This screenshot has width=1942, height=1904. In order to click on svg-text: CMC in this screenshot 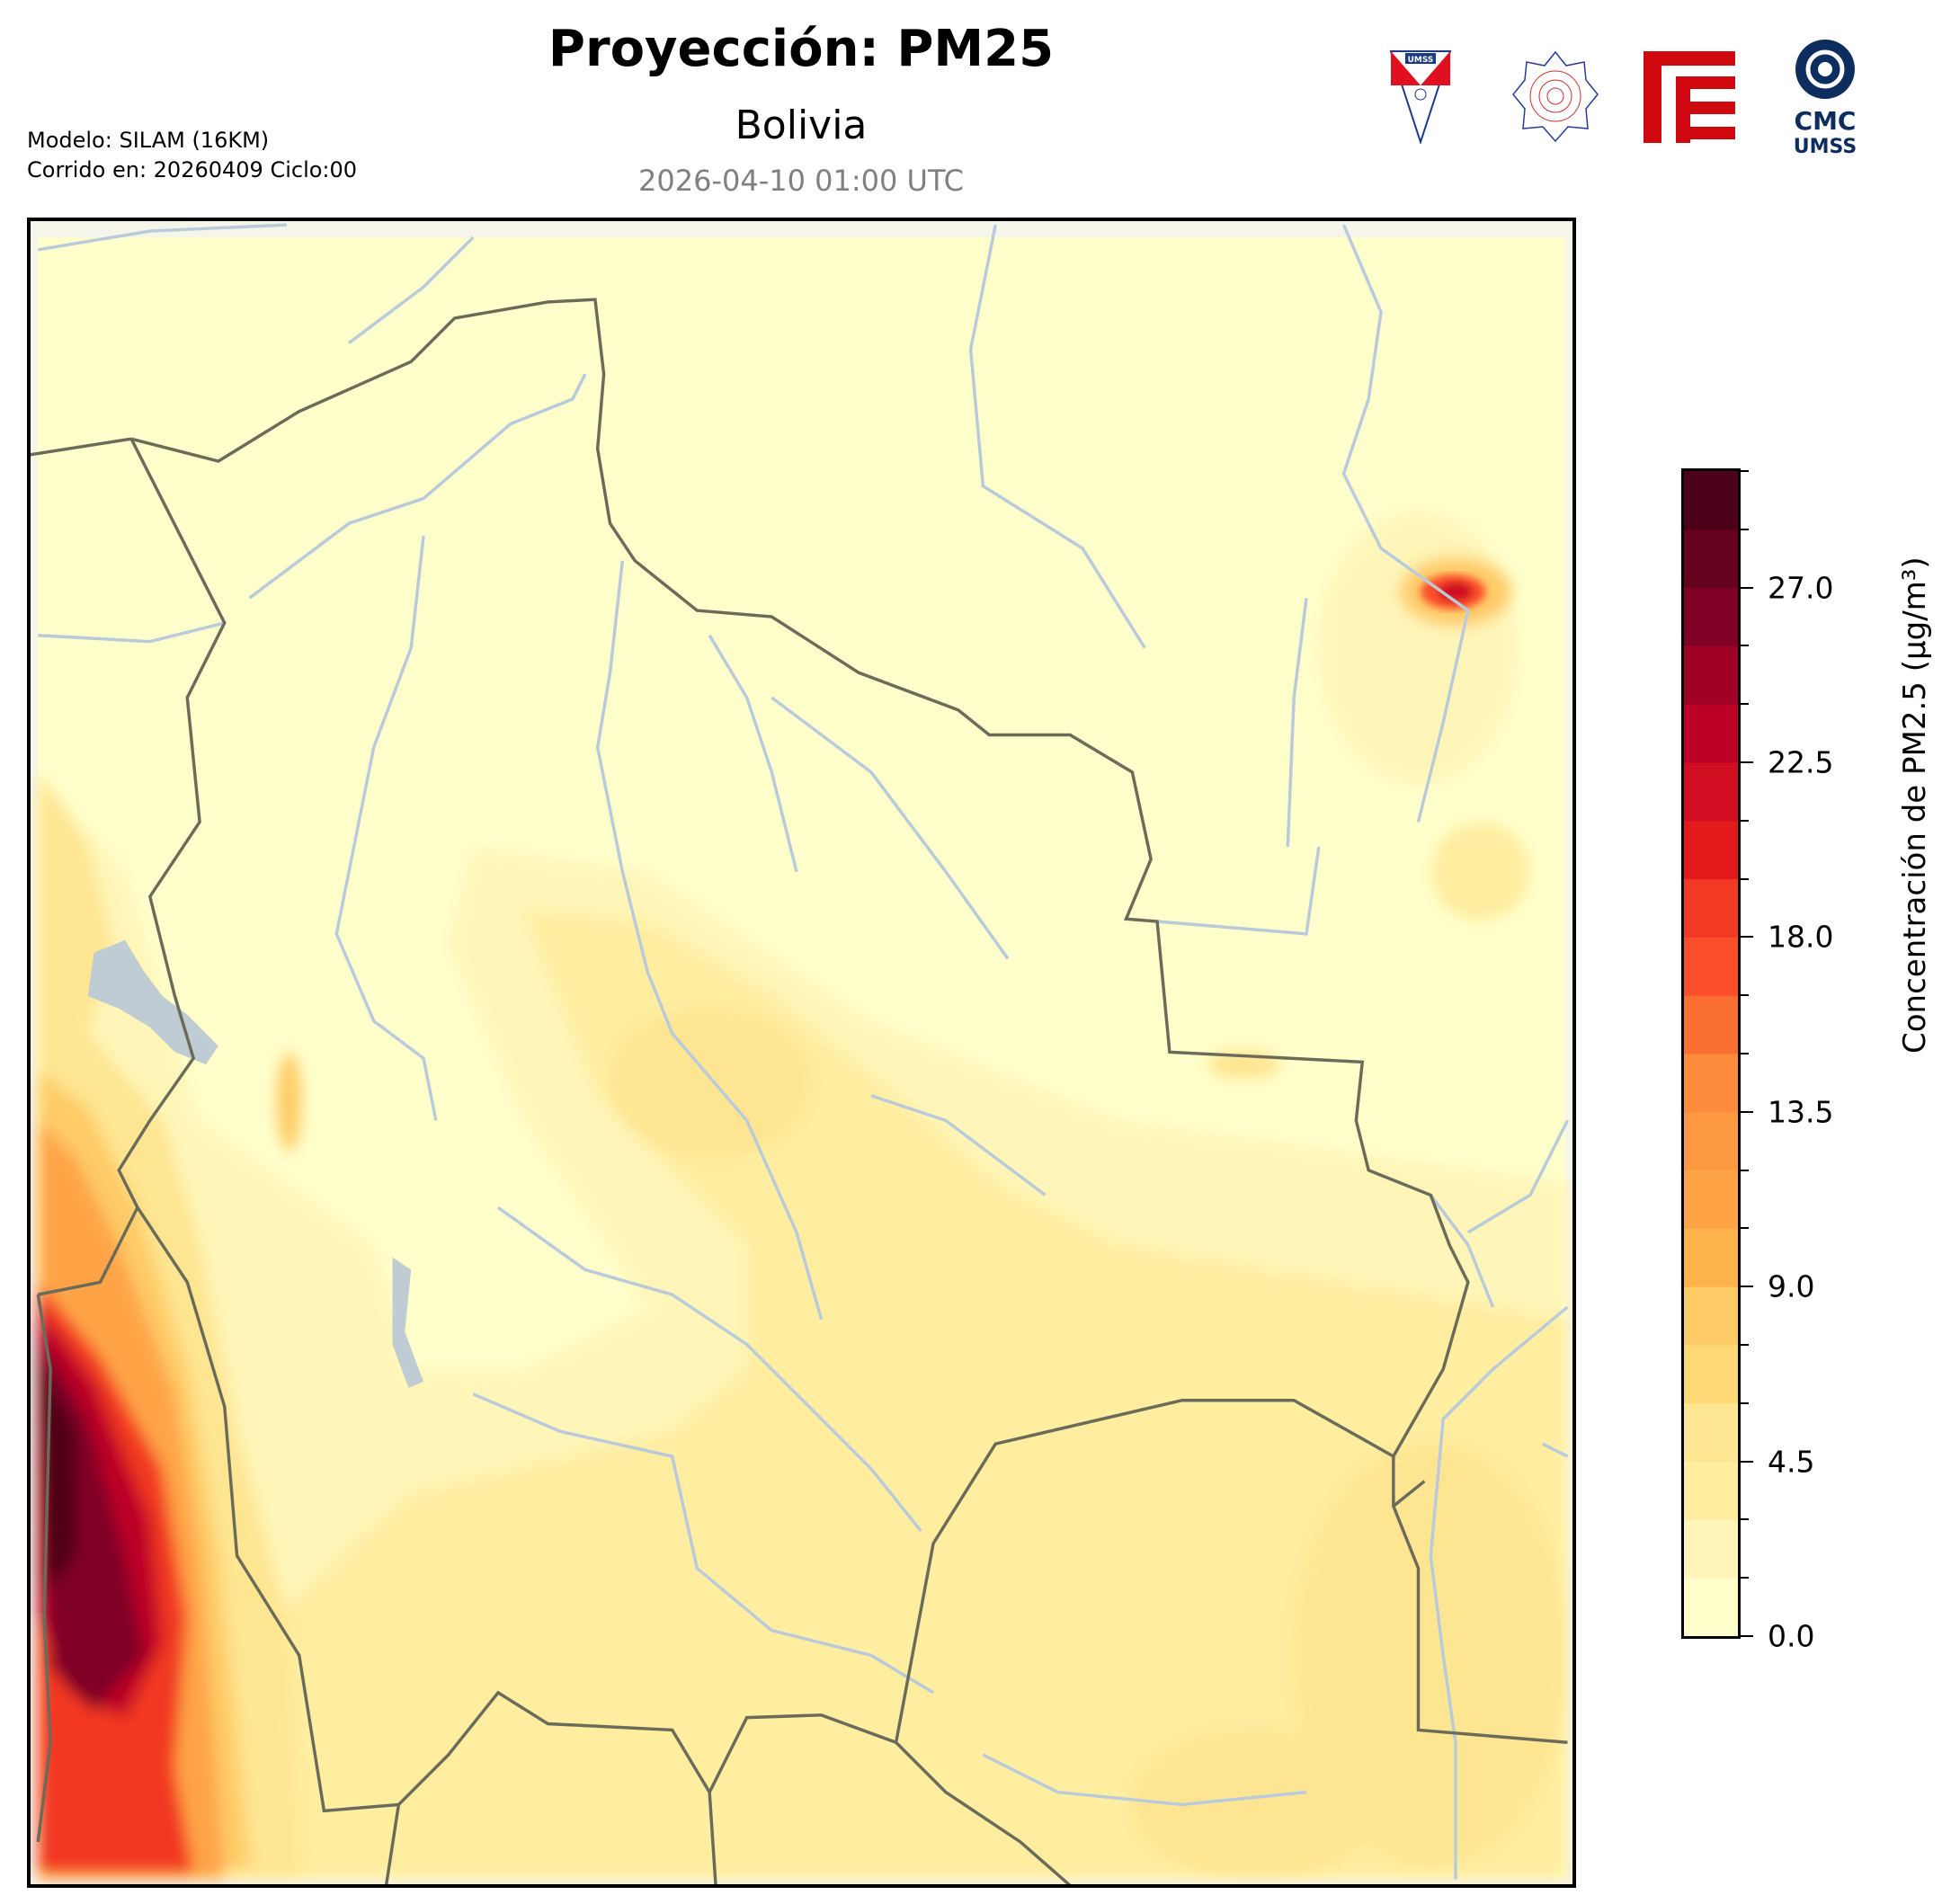, I will do `click(1826, 121)`.